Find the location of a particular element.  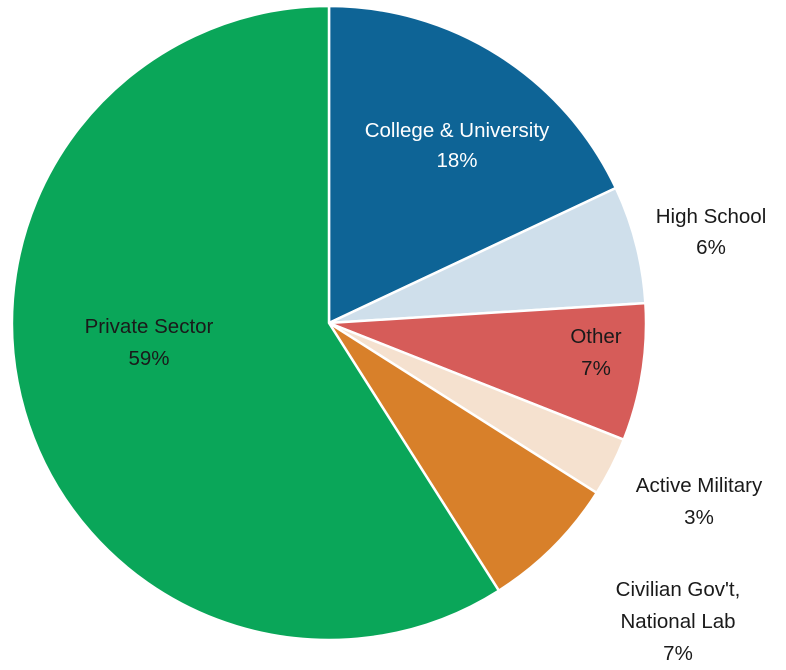

label-other: Other is located at coordinates (595, 336).